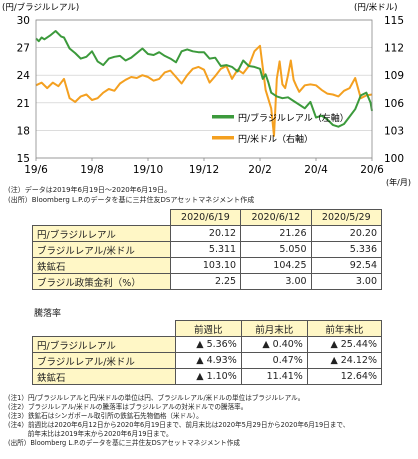  I want to click on y-right-tick-label: 103, so click(394, 131).